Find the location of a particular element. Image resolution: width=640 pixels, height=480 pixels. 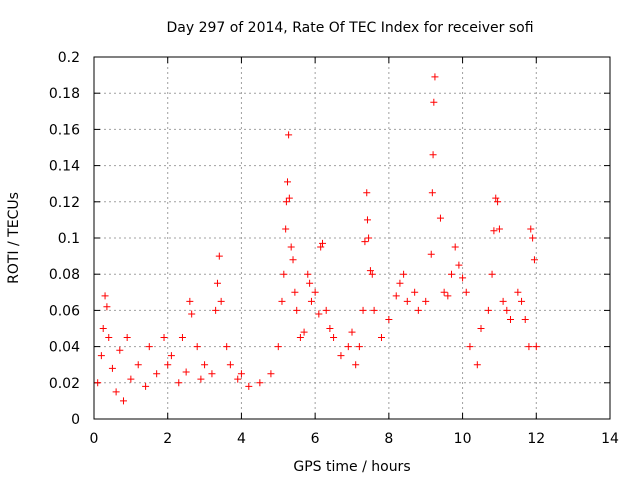

x-tick-label: 8 is located at coordinates (388, 439).